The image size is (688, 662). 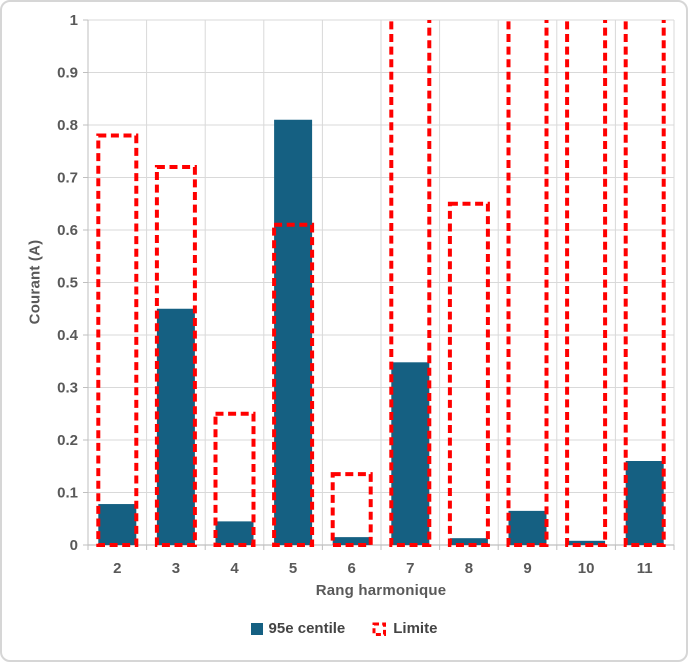 I want to click on y-tick-label: 0.9, so click(x=67, y=73).